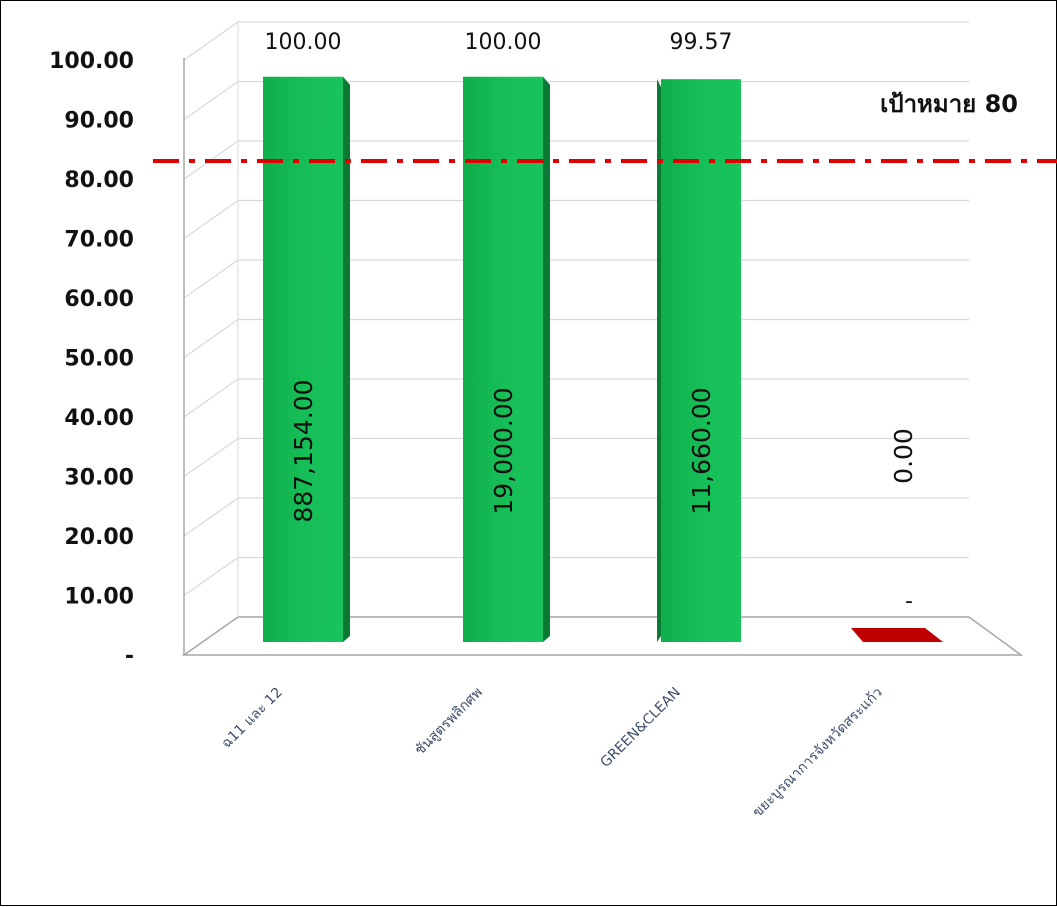 The image size is (1057, 907). I want to click on x-tick-label: ขยะบูรณาการจังหวัดสระแก้ว, so click(818, 753).